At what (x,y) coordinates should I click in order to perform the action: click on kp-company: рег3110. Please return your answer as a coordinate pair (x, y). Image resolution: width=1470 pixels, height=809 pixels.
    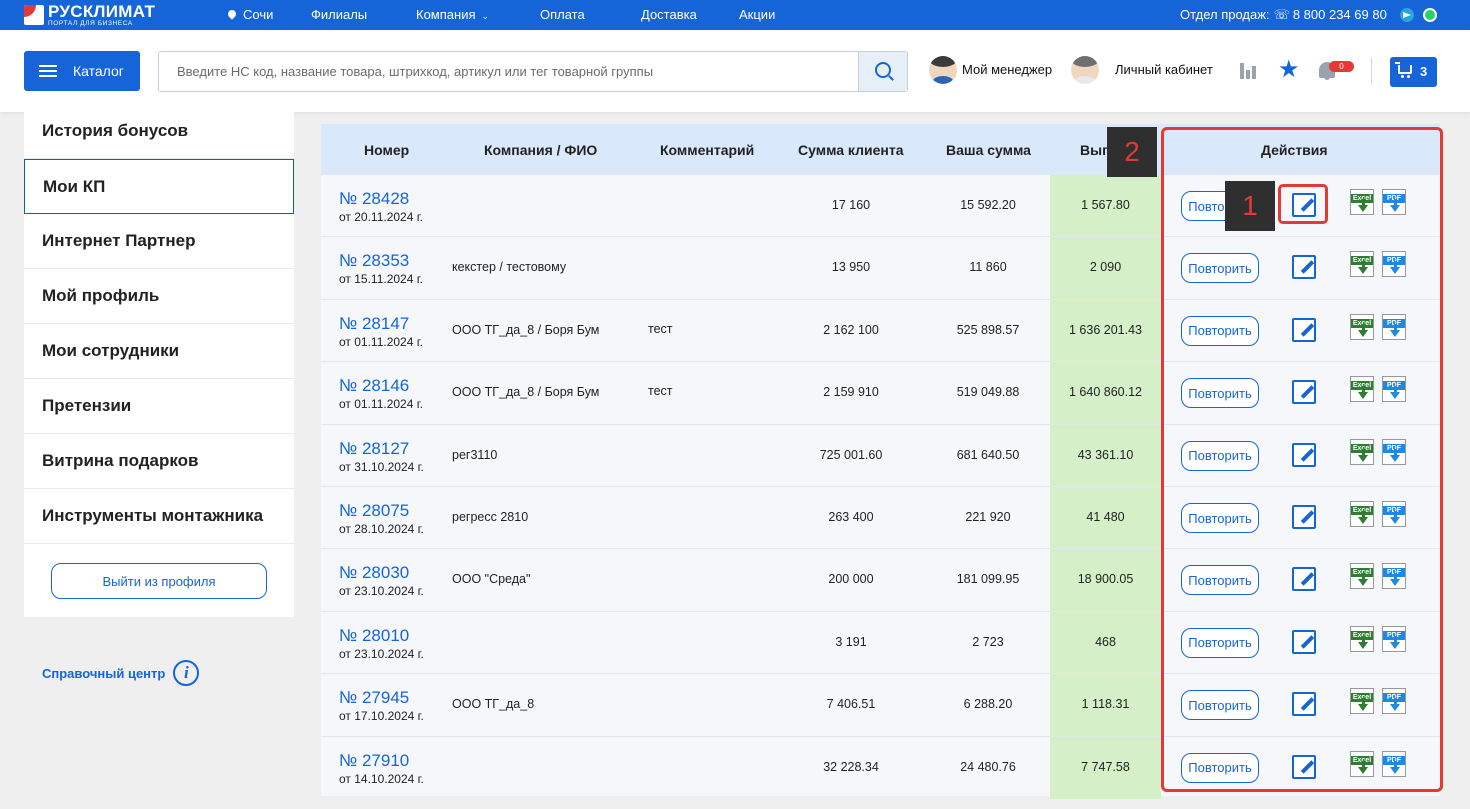
    Looking at the image, I should click on (475, 454).